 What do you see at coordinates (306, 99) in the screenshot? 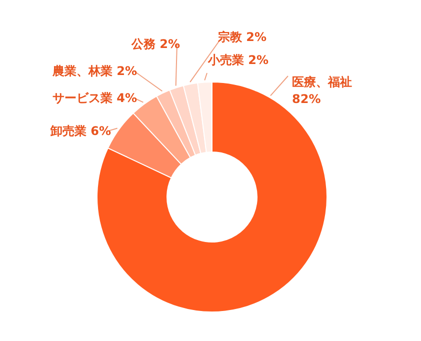
I see `data-label: 82%` at bounding box center [306, 99].